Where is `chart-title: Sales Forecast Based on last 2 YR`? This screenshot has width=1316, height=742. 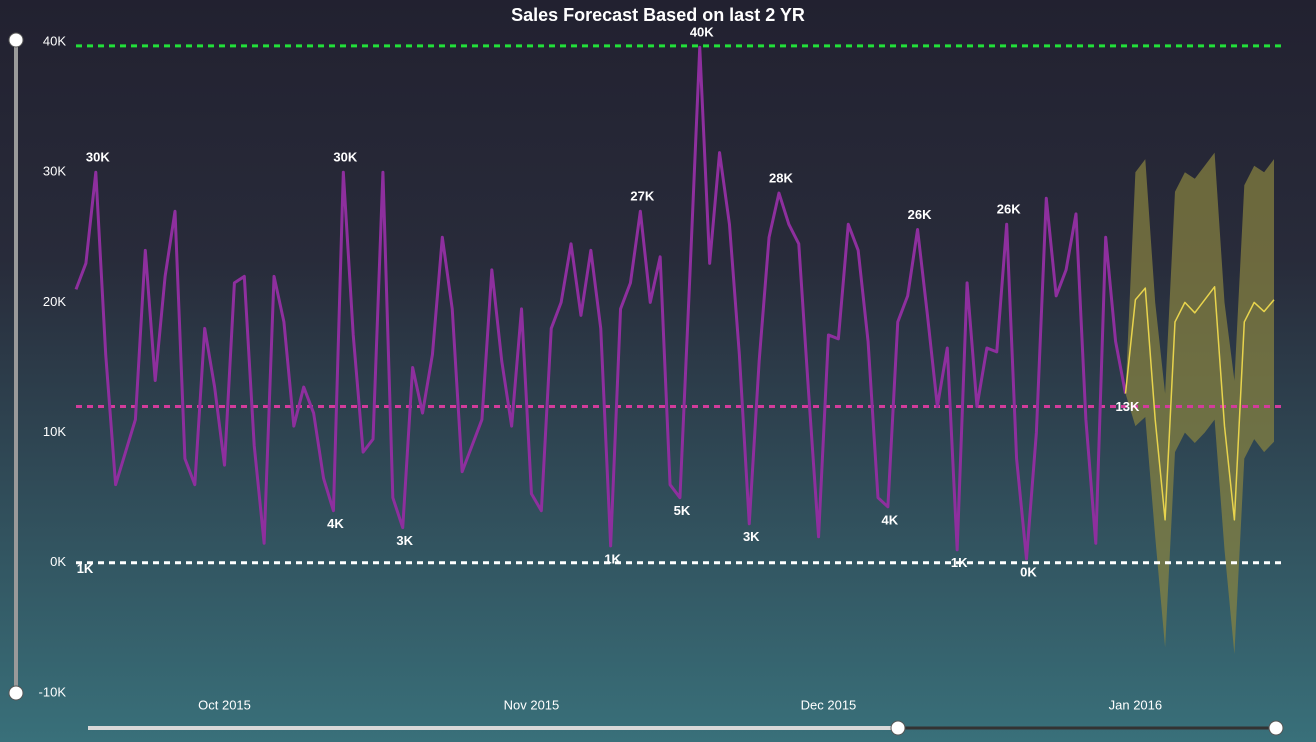 chart-title: Sales Forecast Based on last 2 YR is located at coordinates (658, 15).